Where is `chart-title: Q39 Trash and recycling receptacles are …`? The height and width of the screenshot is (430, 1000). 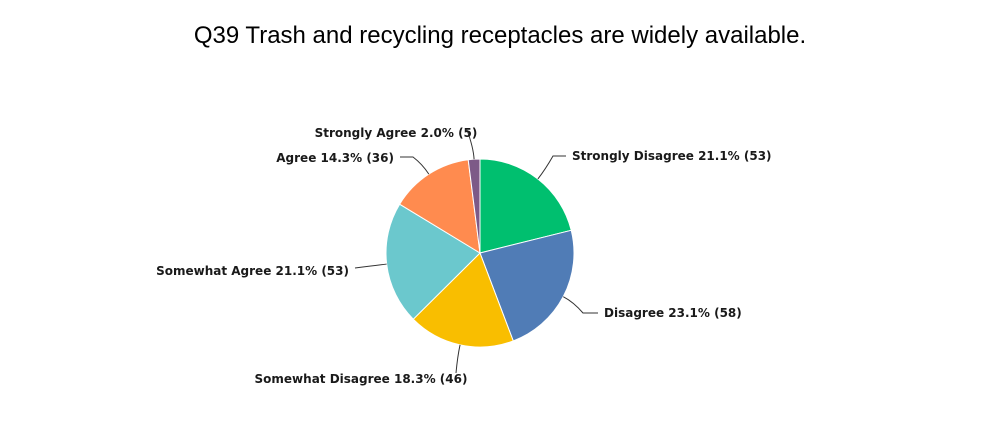
chart-title: Q39 Trash and recycling receptacles are … is located at coordinates (500, 35).